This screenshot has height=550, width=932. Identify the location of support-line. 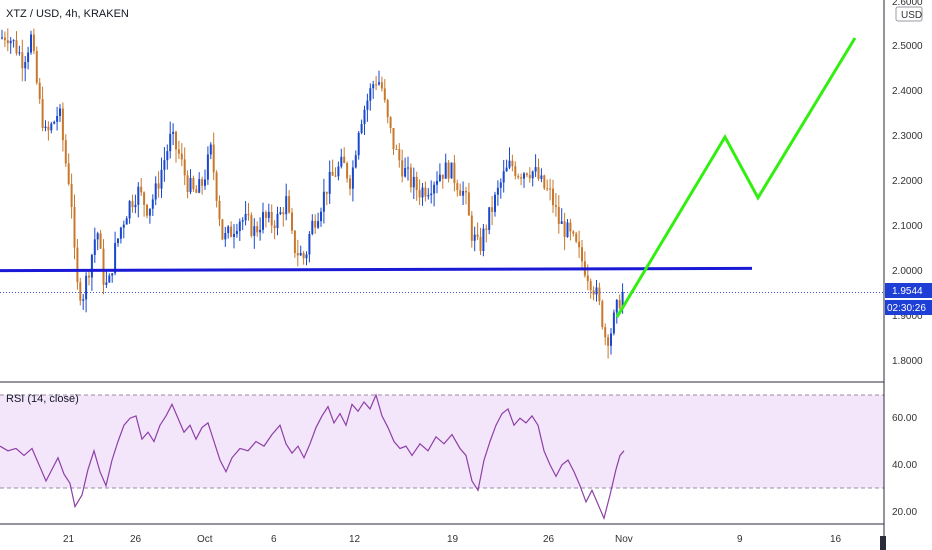
(376, 269).